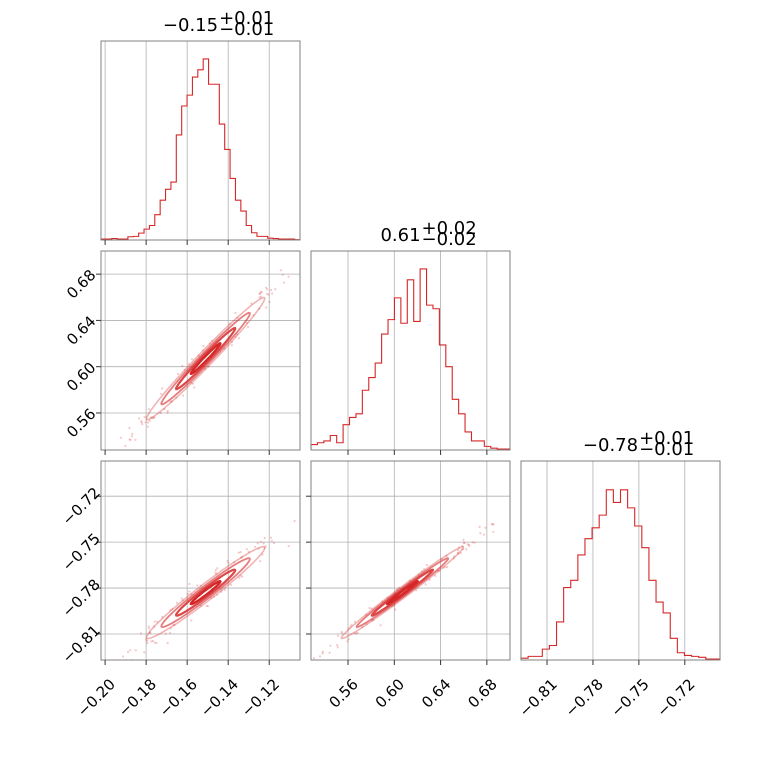  What do you see at coordinates (246, 29) in the screenshot?
I see `title-minus-0: −0.01` at bounding box center [246, 29].